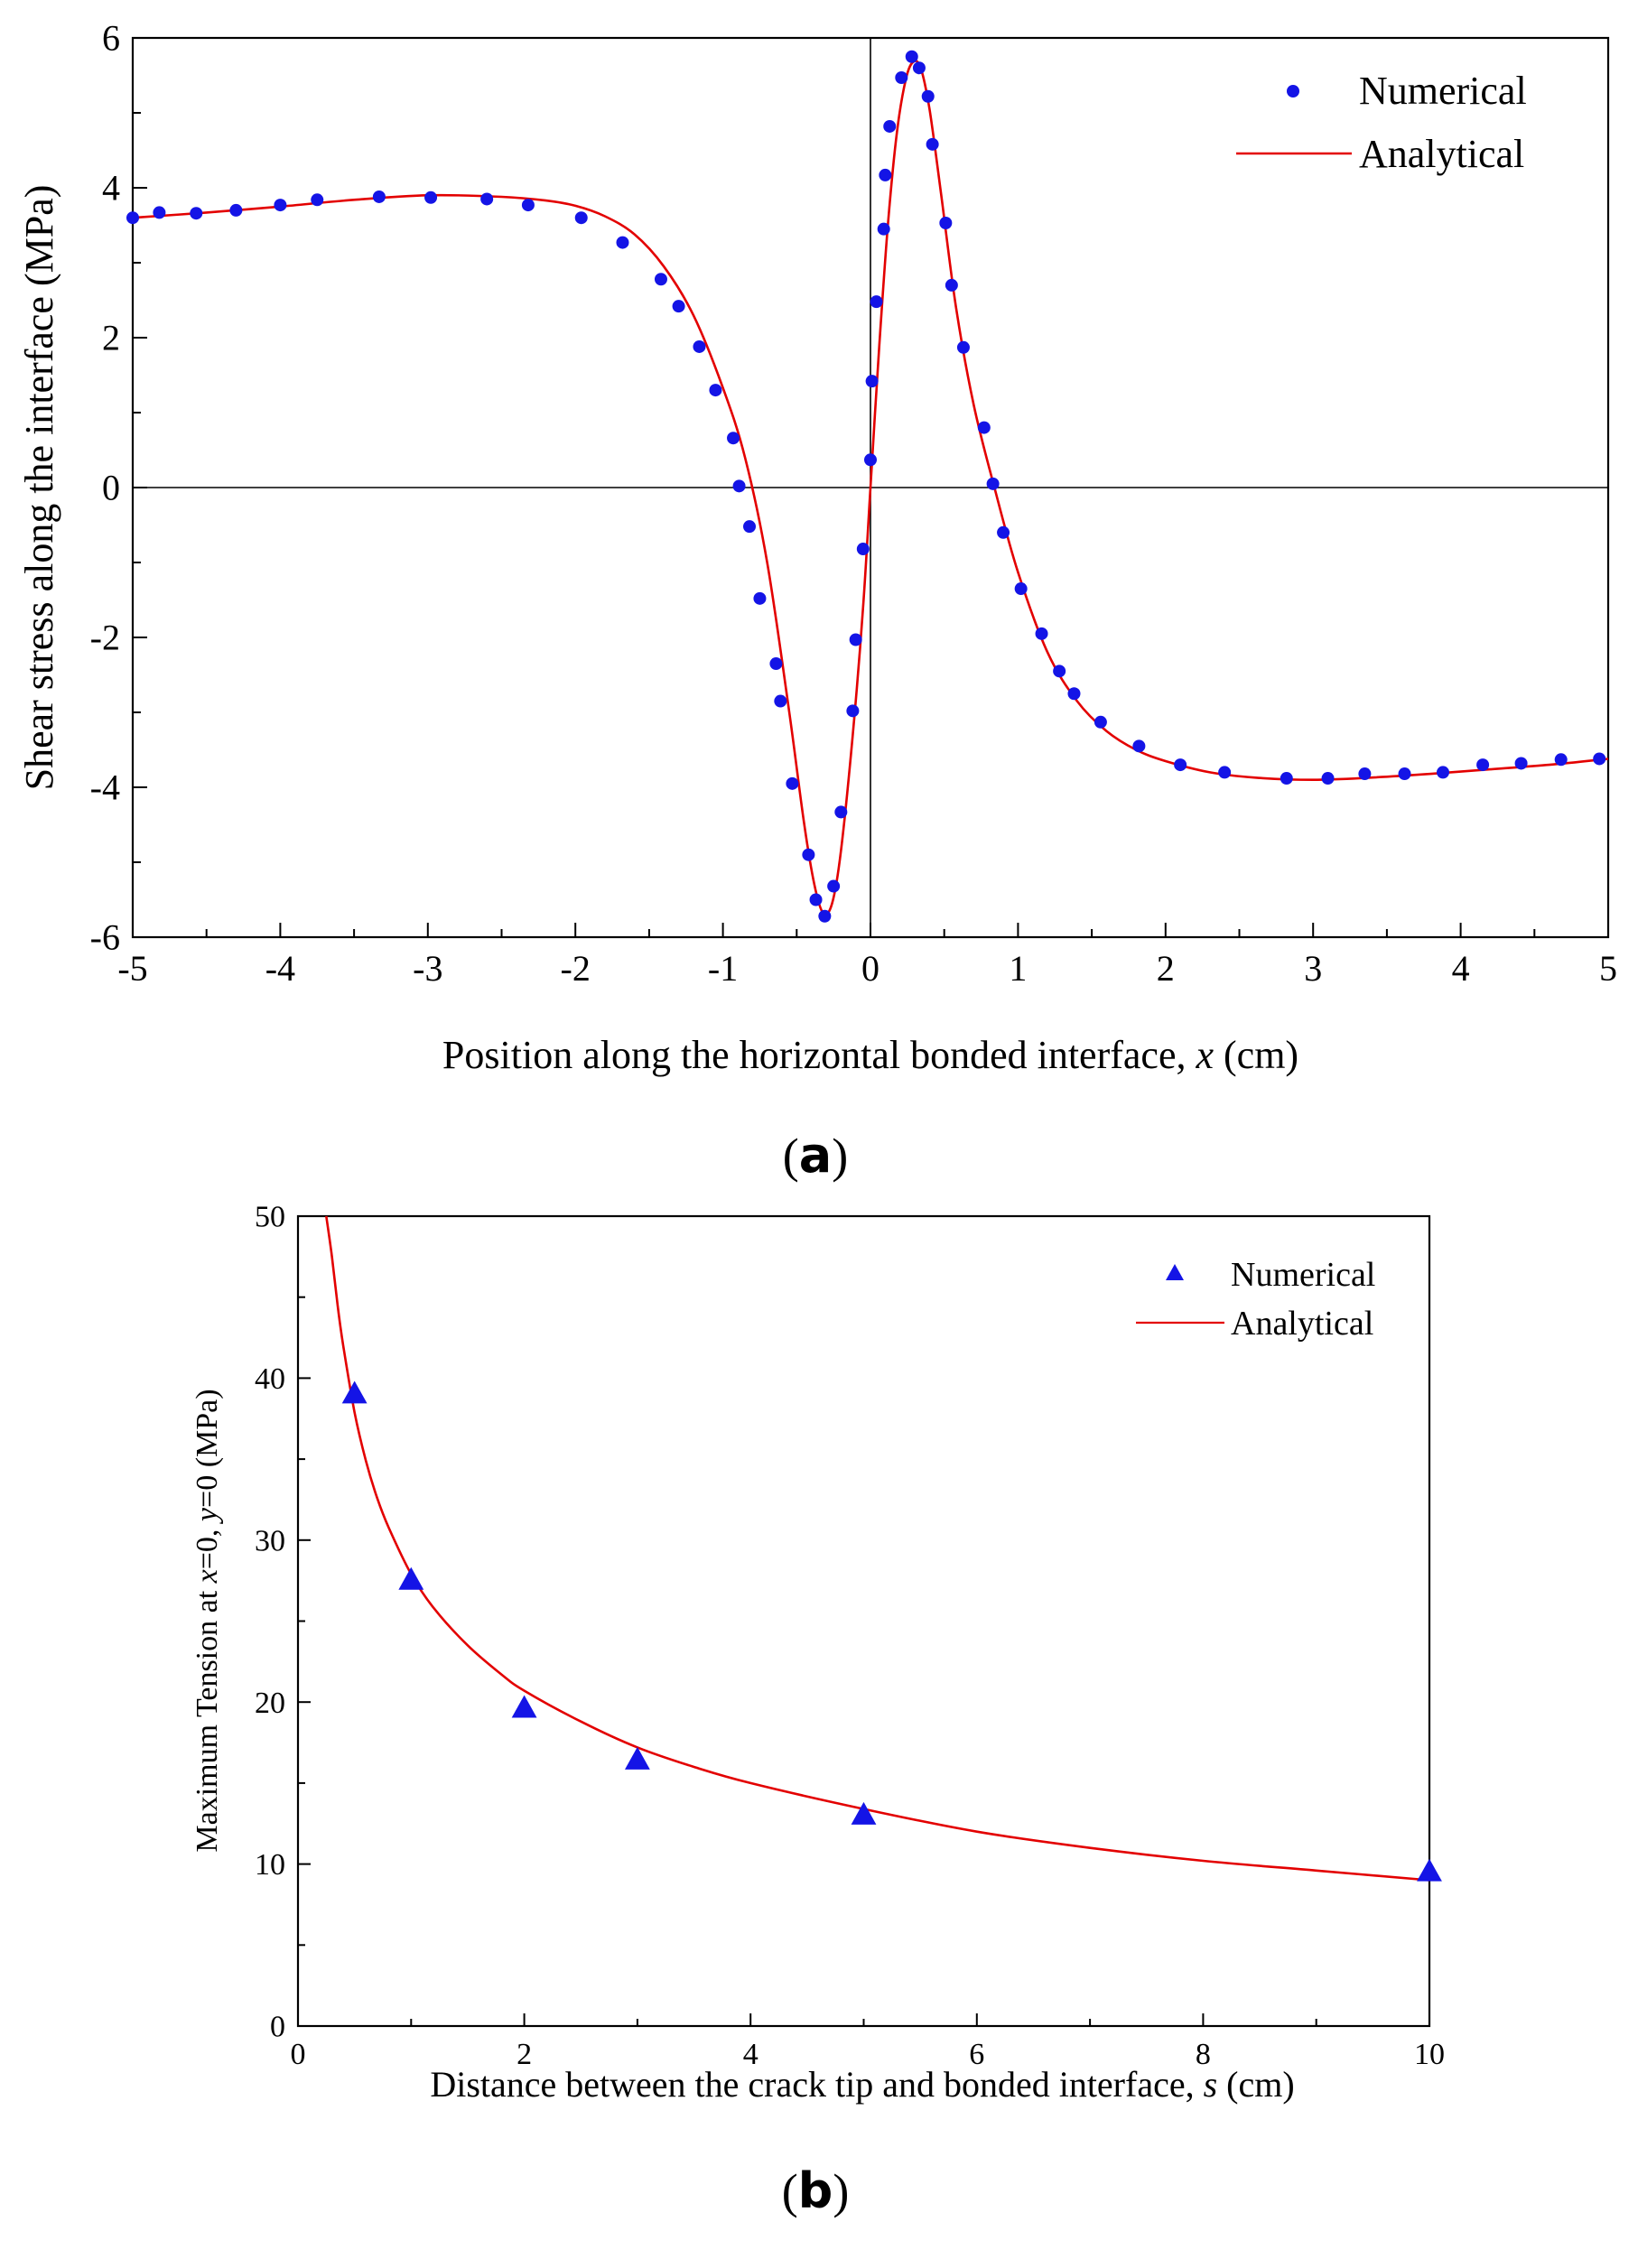  What do you see at coordinates (1175, 1272) in the screenshot?
I see `panel-b-legend-numerical-marker` at bounding box center [1175, 1272].